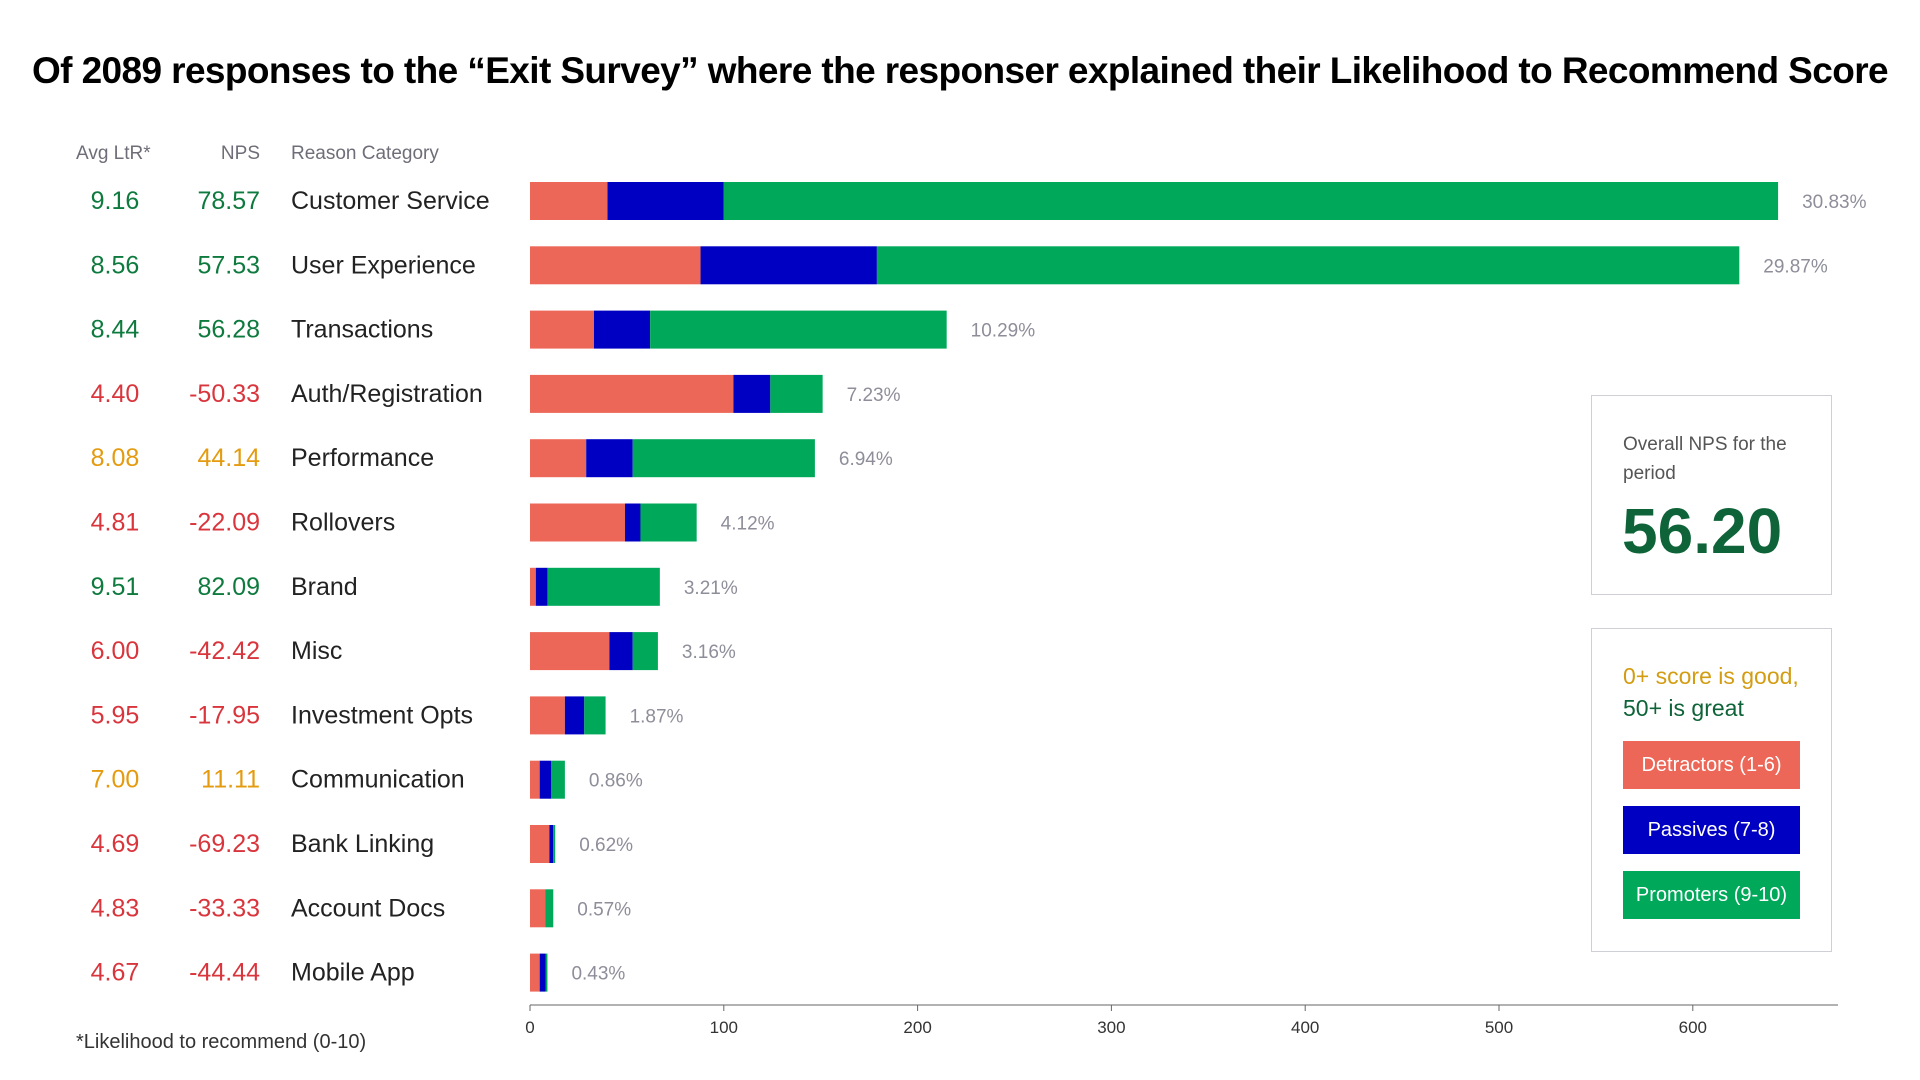 The width and height of the screenshot is (1920, 1080). I want to click on overall-nps-label: Overall NPS for the period, so click(1705, 459).